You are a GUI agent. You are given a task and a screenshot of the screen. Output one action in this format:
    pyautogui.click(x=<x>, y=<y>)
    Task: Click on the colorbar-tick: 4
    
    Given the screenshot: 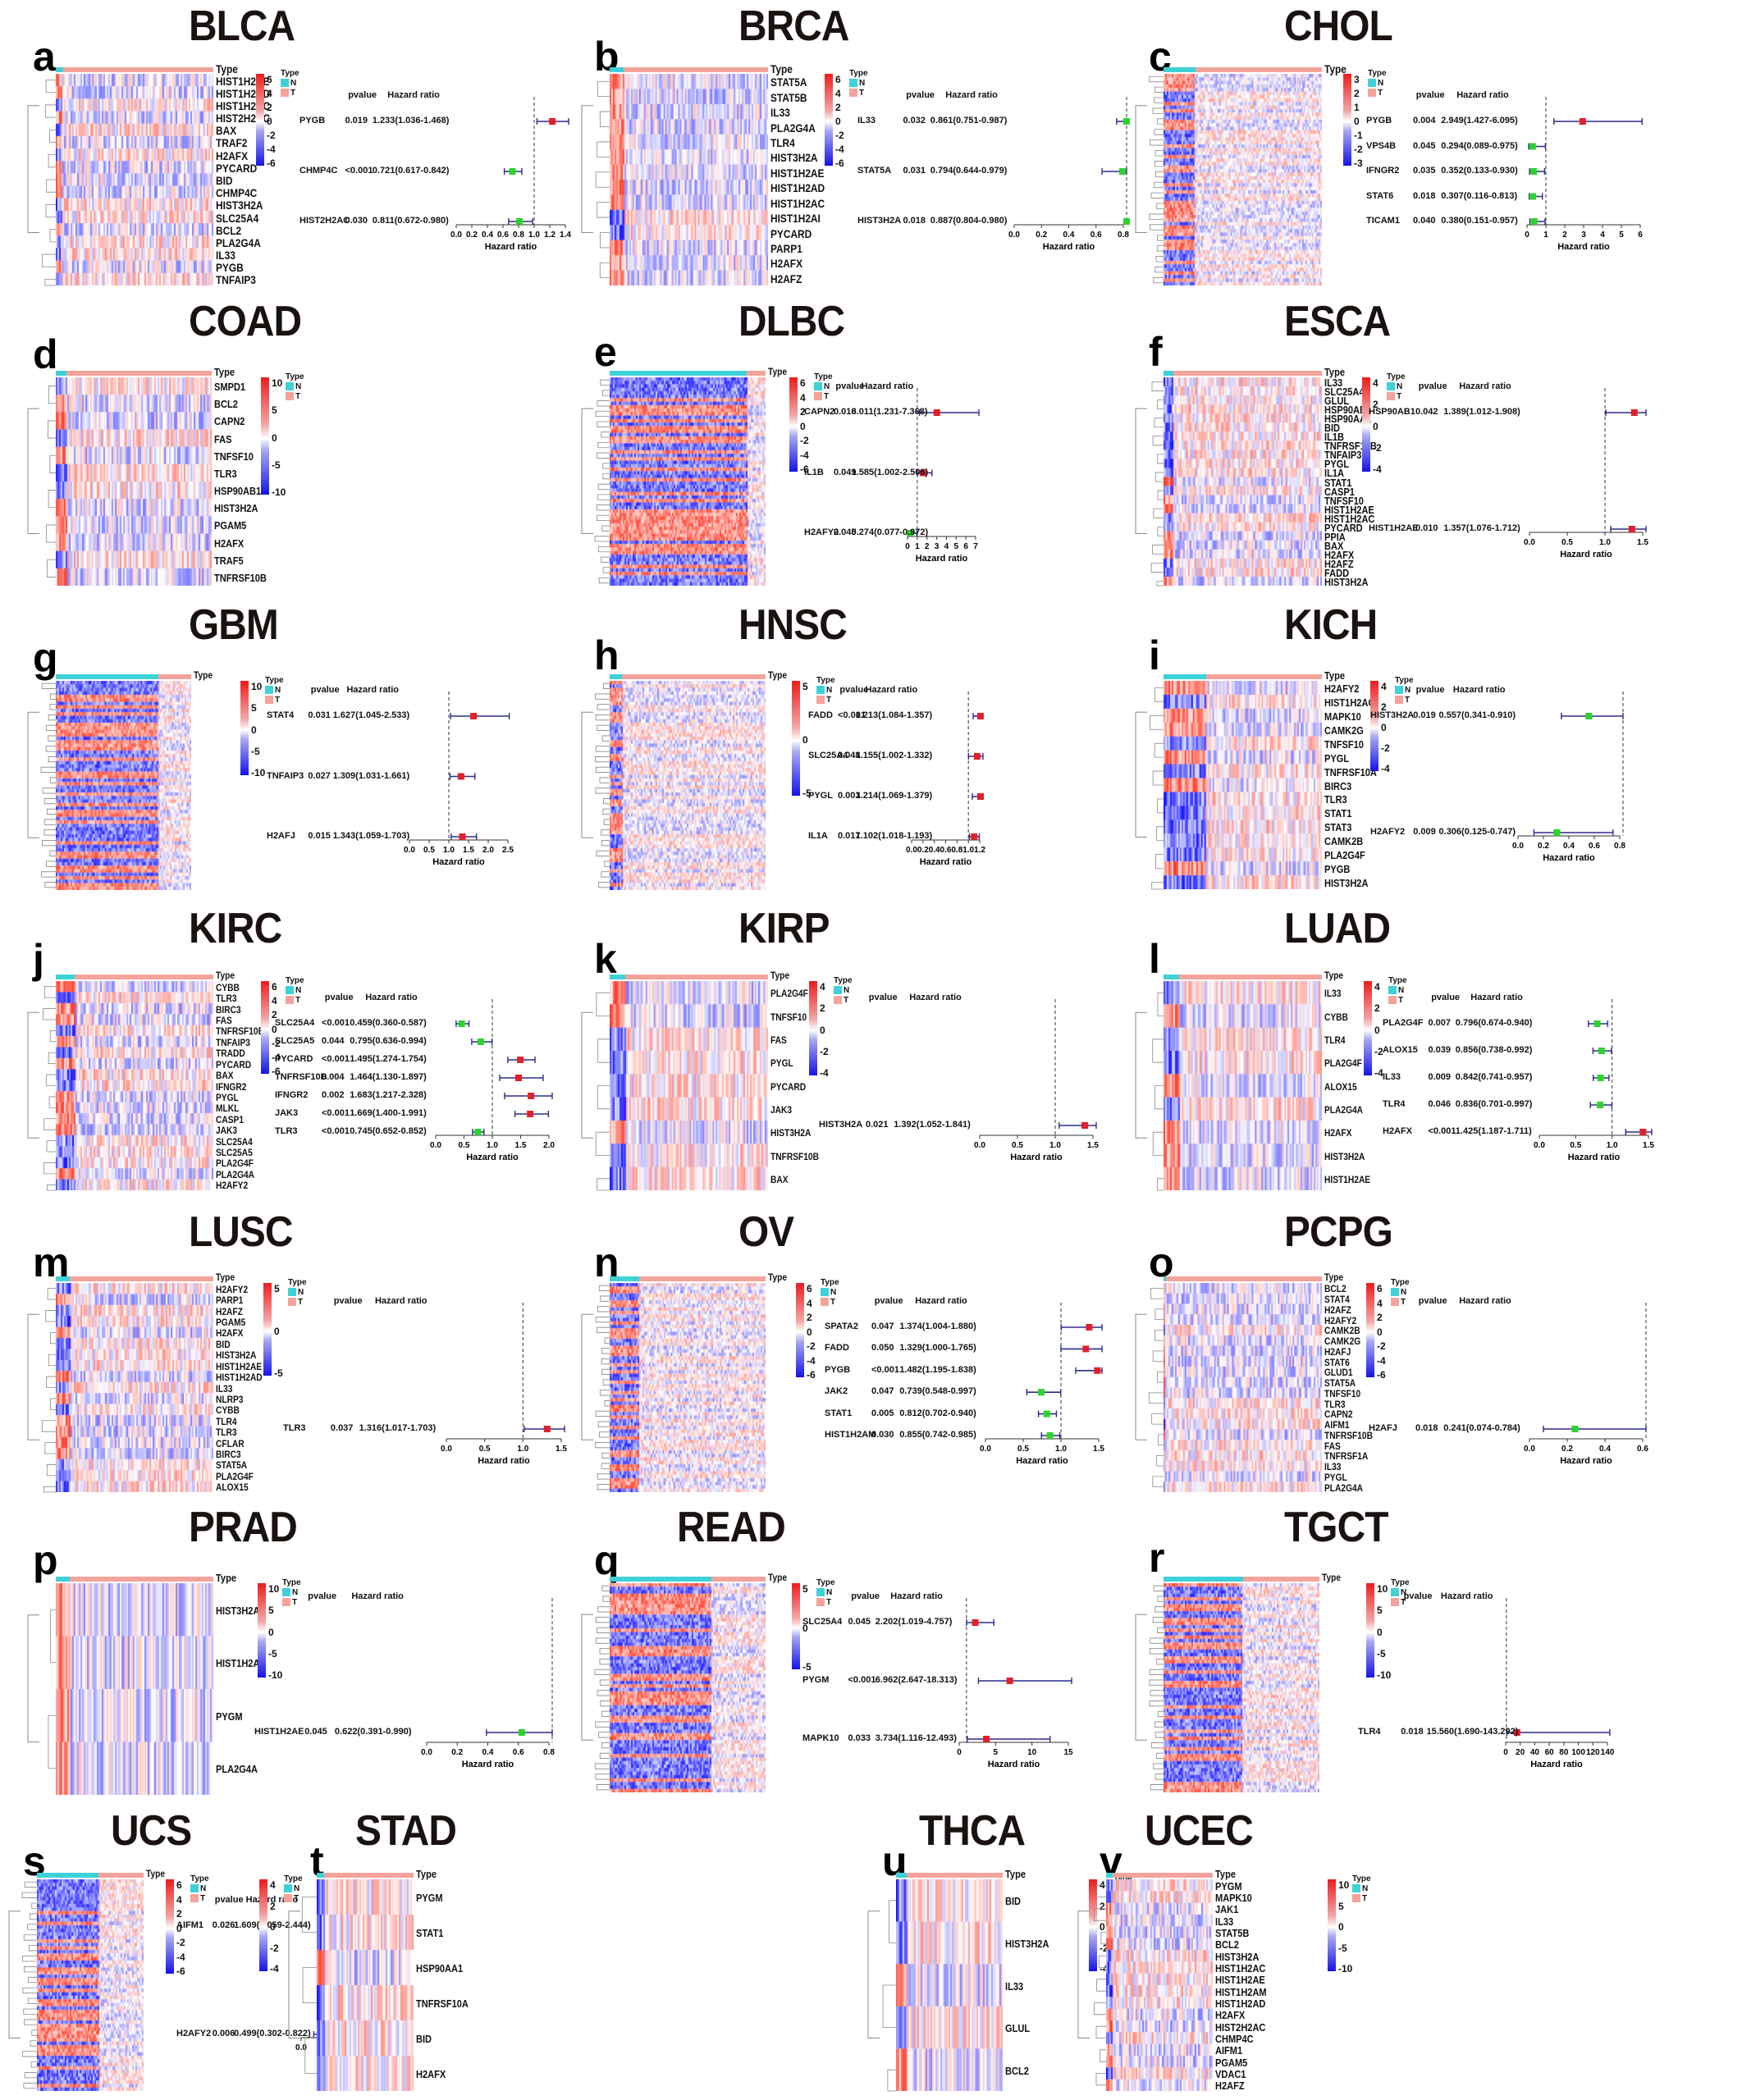 What is the action you would take?
    pyautogui.click(x=823, y=987)
    